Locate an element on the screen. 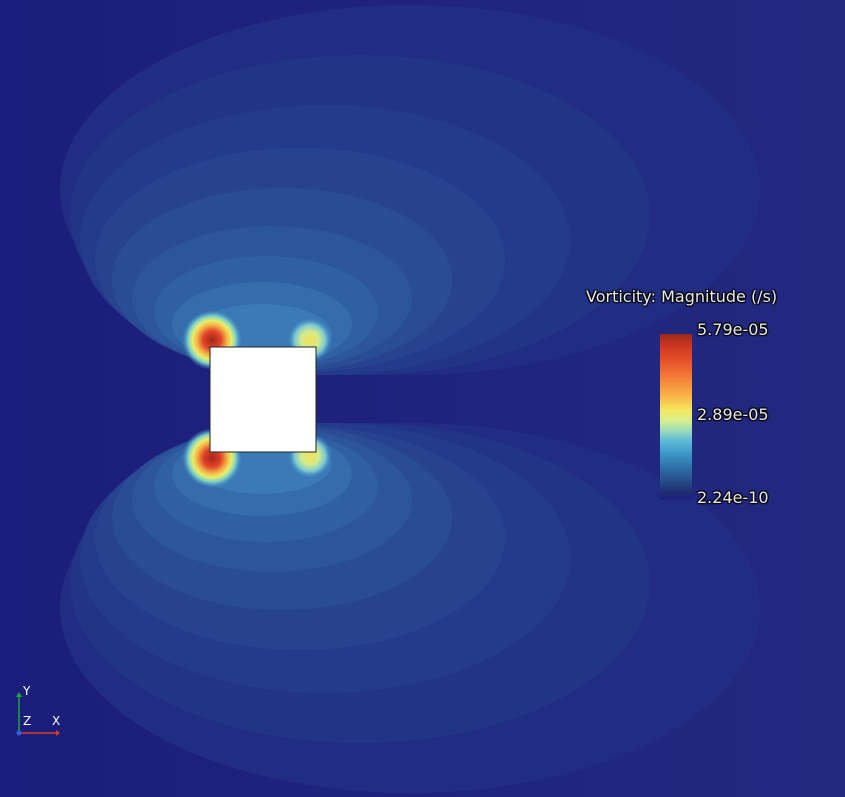 This screenshot has width=845, height=797. y-axis-arrow is located at coordinates (19, 694).